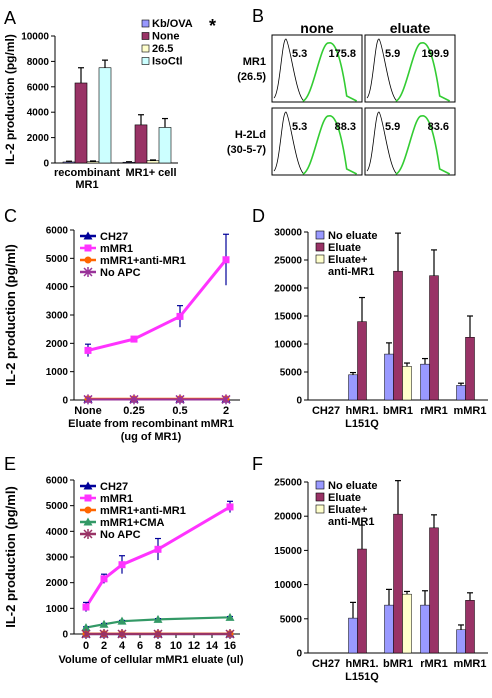 This screenshot has height=698, width=492. I want to click on b-row-label: (30-5-7), so click(246, 150).